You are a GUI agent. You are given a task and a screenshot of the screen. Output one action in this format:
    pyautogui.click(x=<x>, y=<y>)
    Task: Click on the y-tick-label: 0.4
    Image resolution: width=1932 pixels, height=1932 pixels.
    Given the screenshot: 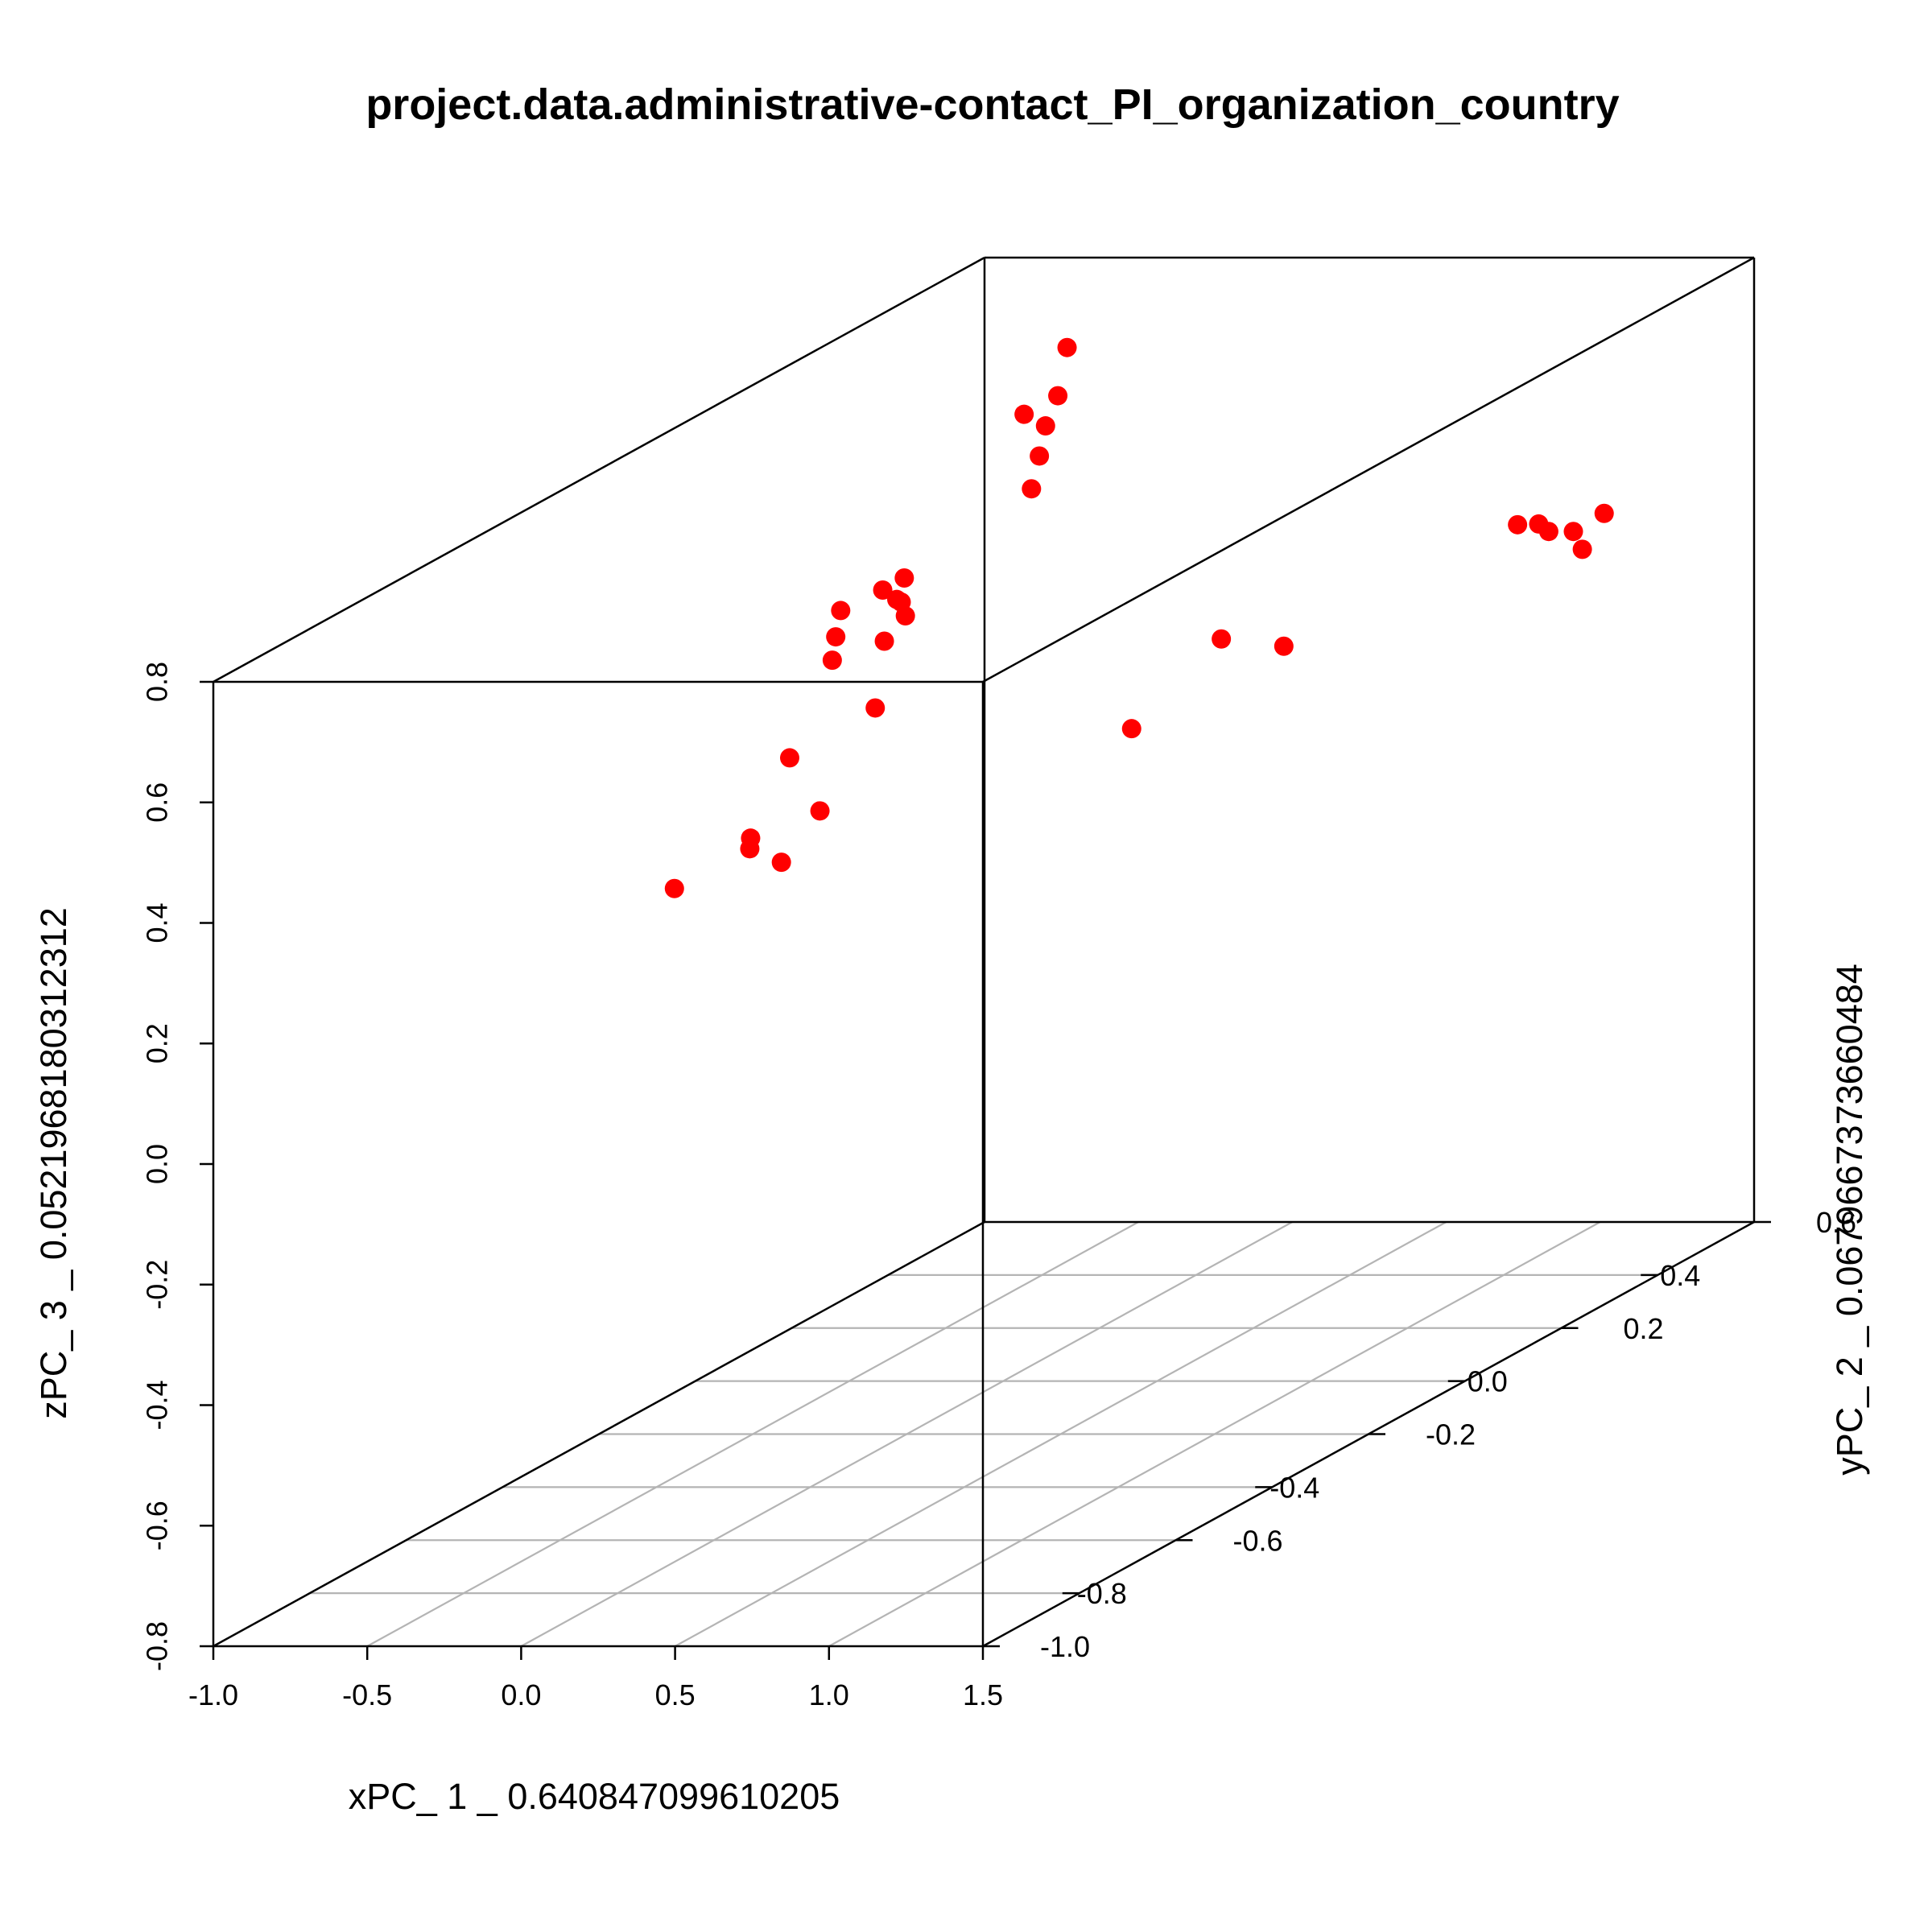 What is the action you would take?
    pyautogui.click(x=1680, y=1275)
    